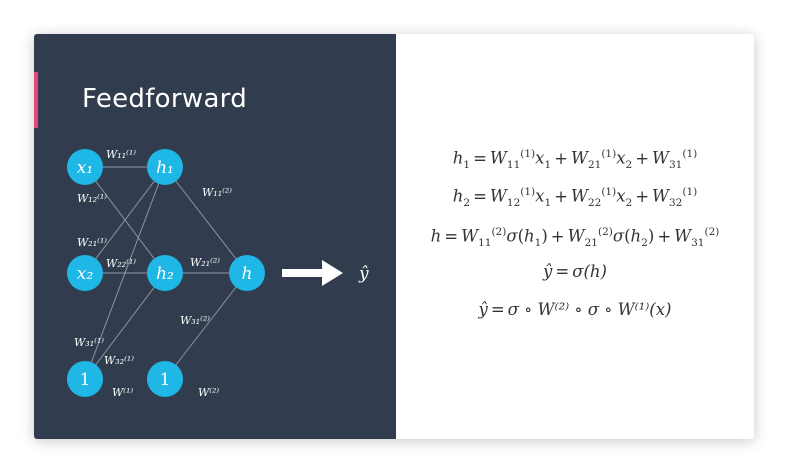 The image size is (788, 473). What do you see at coordinates (589, 271) in the screenshot?
I see `eq4-rhs: σ(h)` at bounding box center [589, 271].